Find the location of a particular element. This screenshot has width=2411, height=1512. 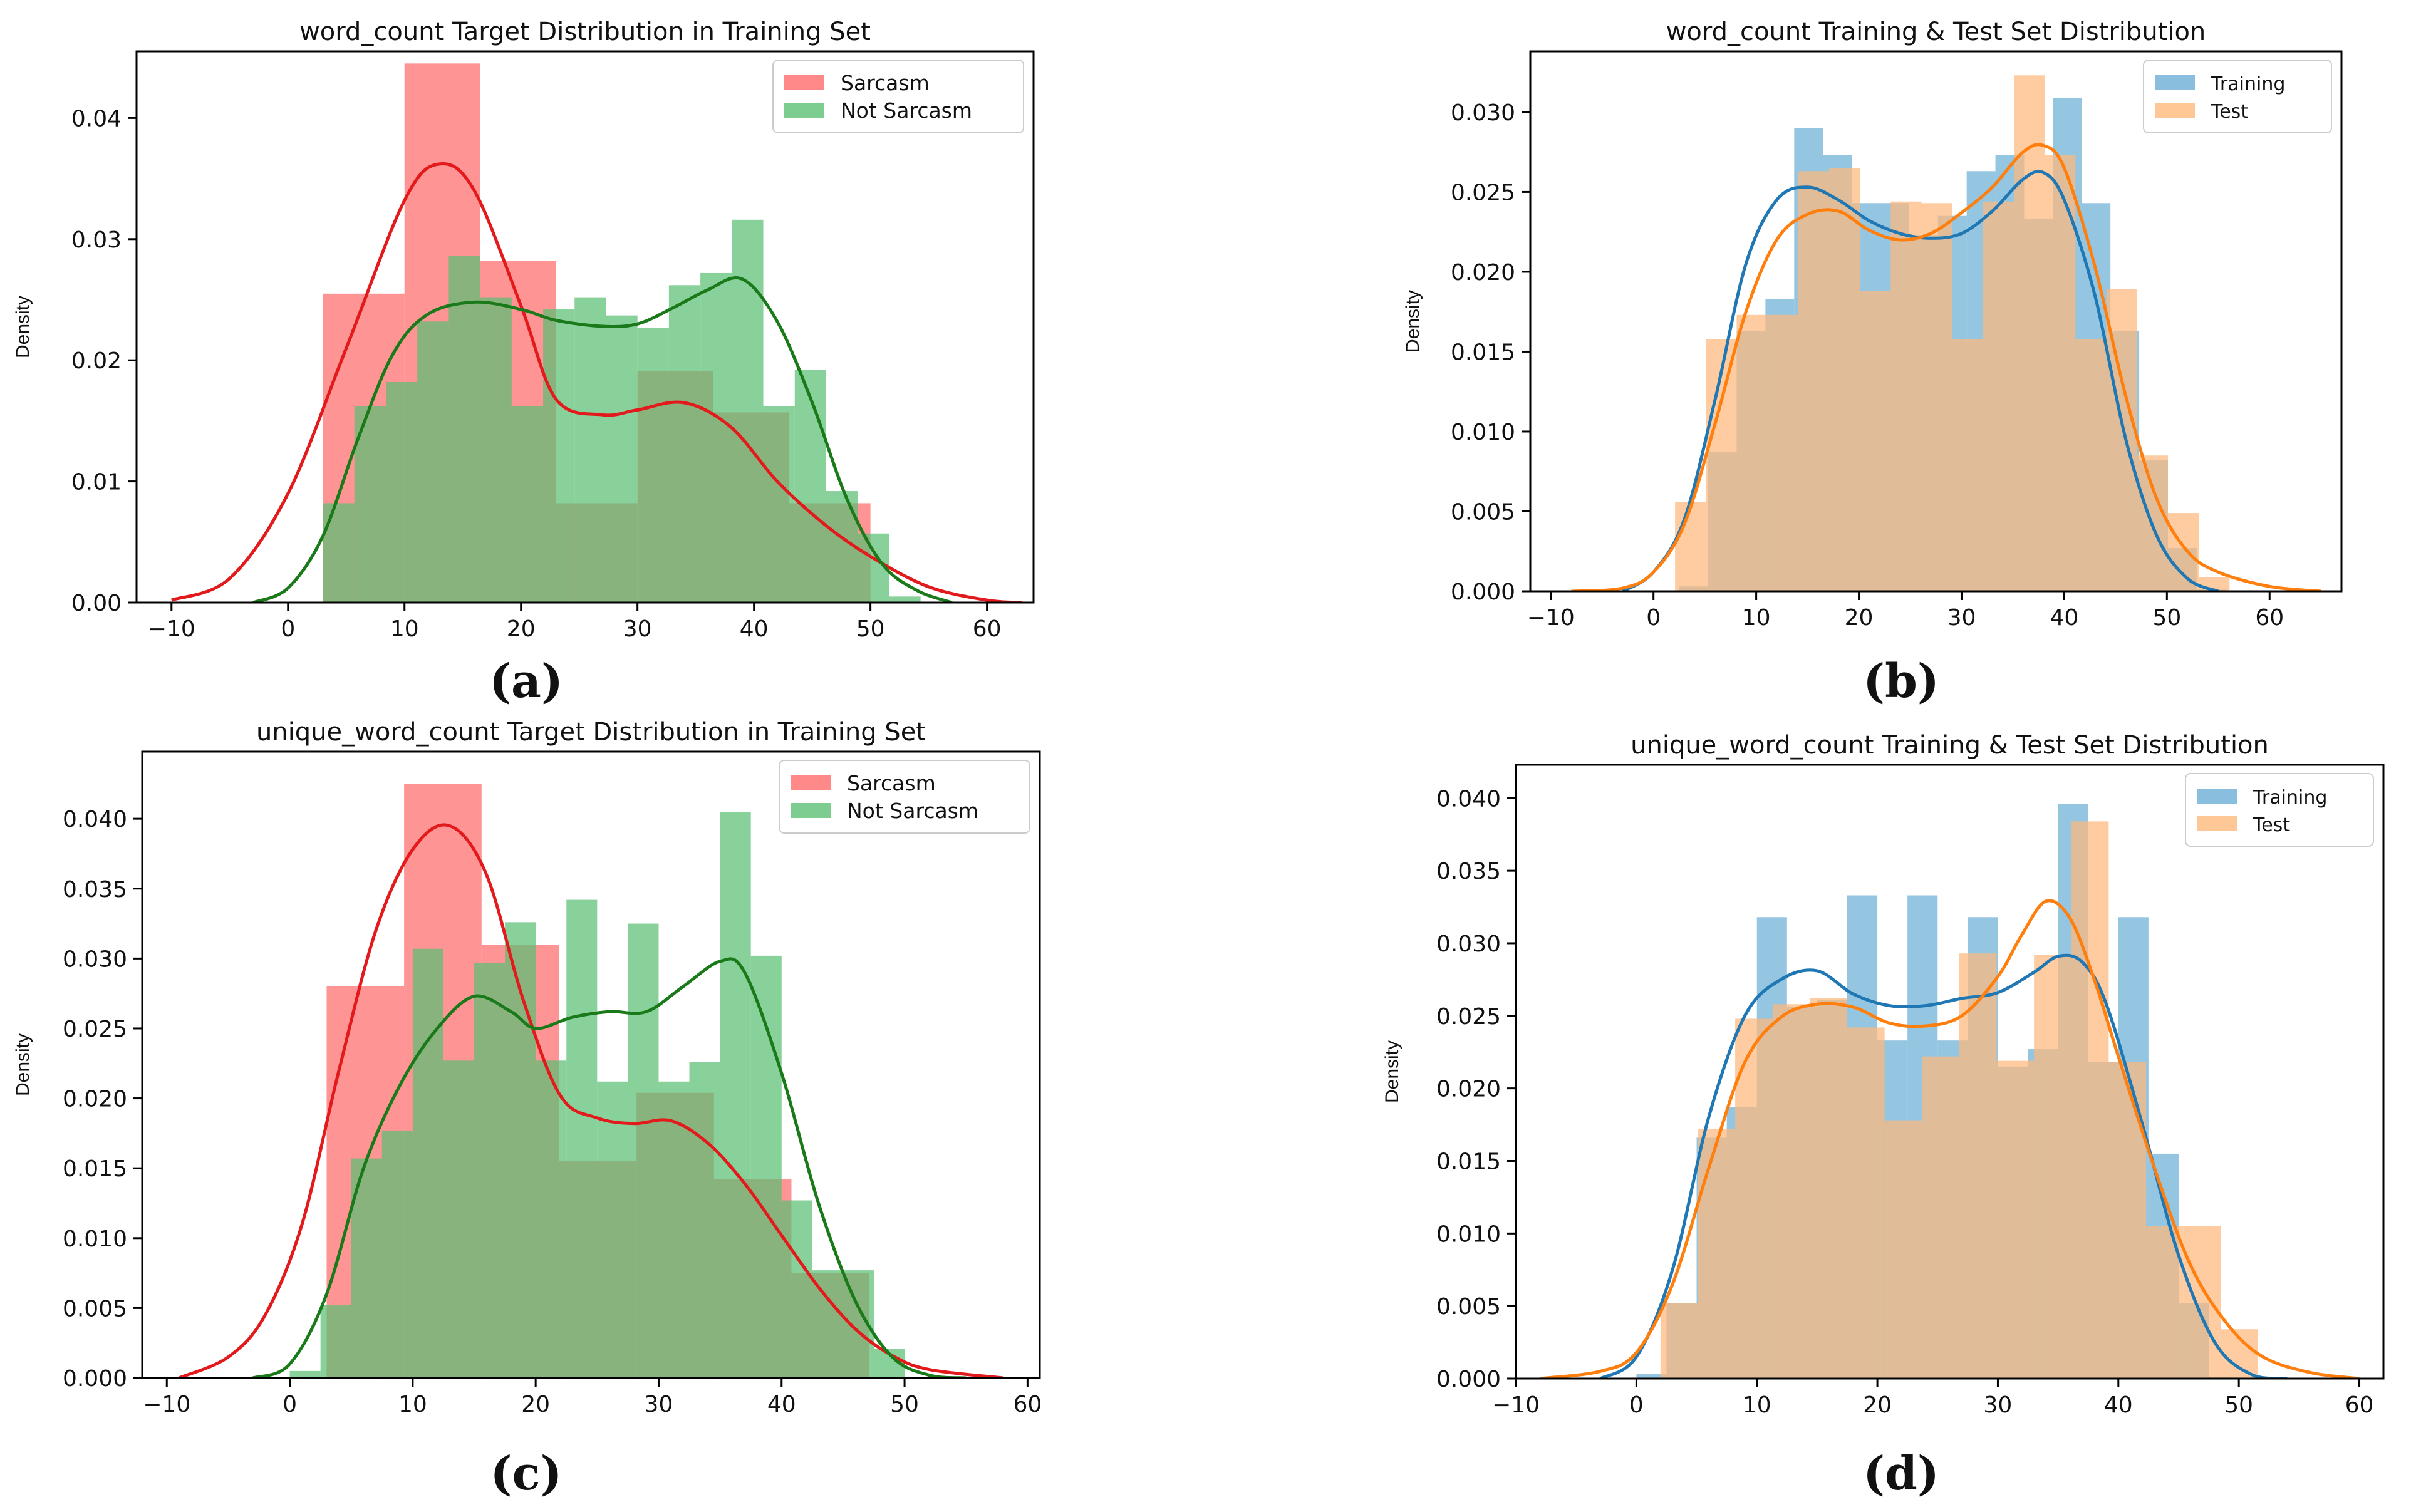

y-tick-label: 0.00 is located at coordinates (96, 603).